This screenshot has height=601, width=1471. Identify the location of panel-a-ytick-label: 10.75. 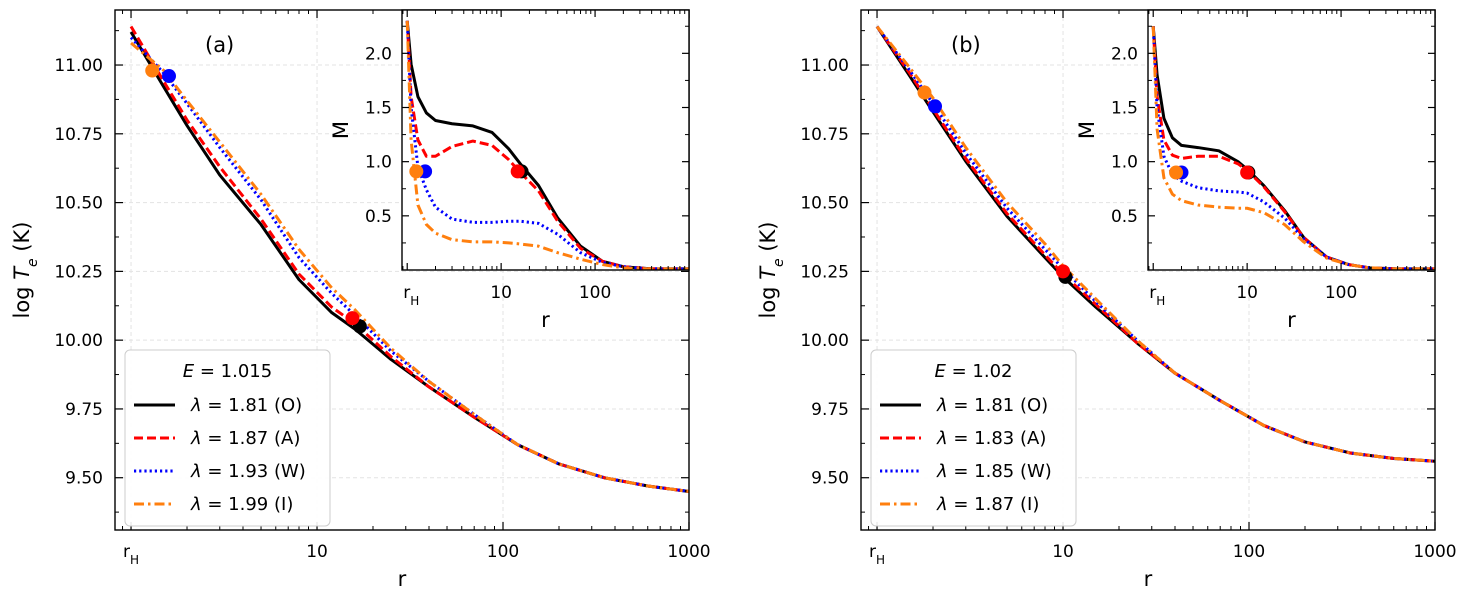
(78, 135).